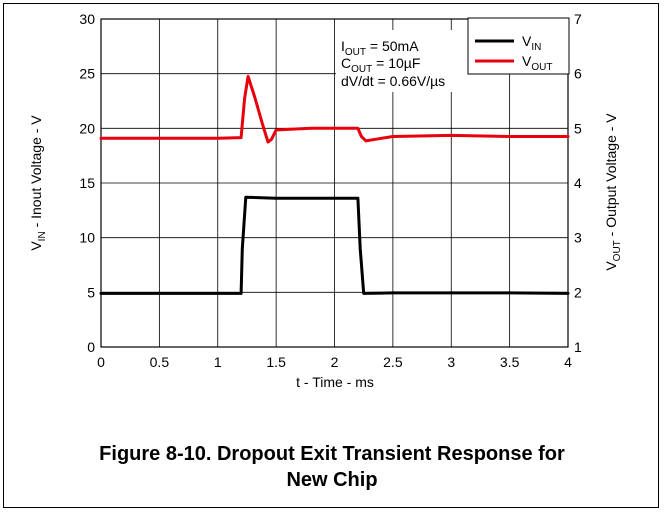  What do you see at coordinates (334, 109) in the screenshot?
I see `series-line-vout` at bounding box center [334, 109].